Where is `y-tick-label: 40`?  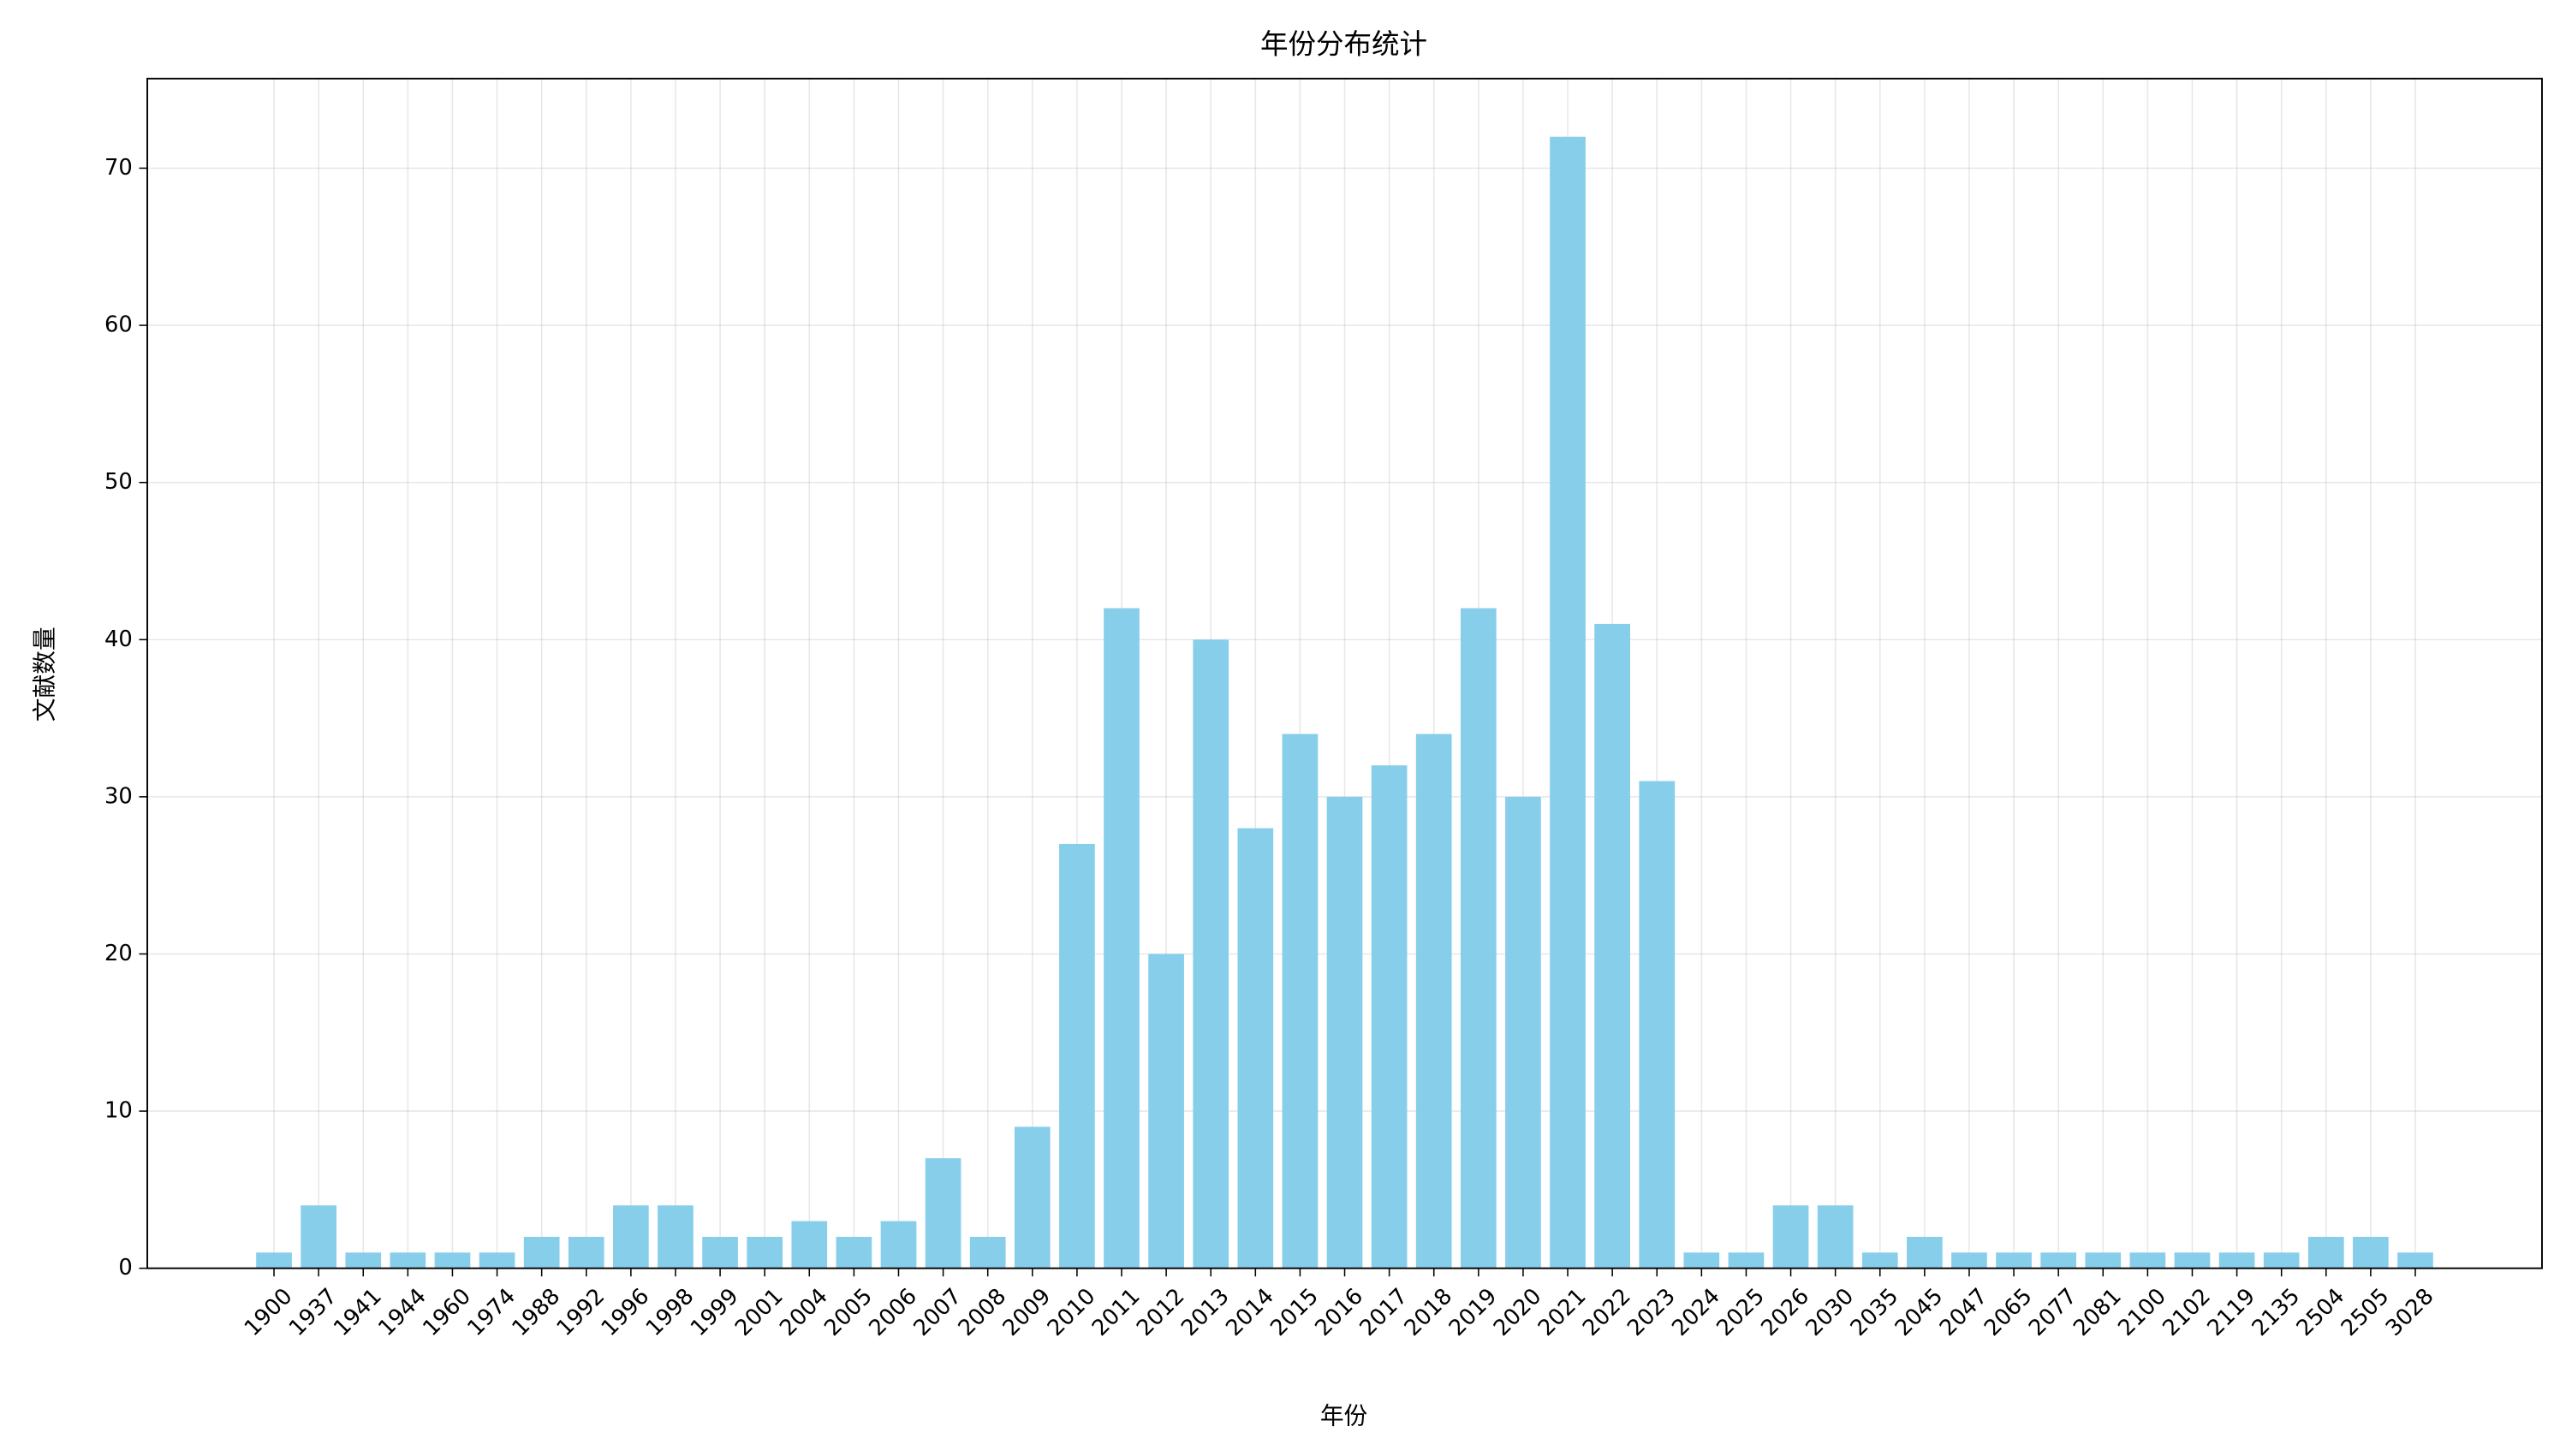
y-tick-label: 40 is located at coordinates (118, 639).